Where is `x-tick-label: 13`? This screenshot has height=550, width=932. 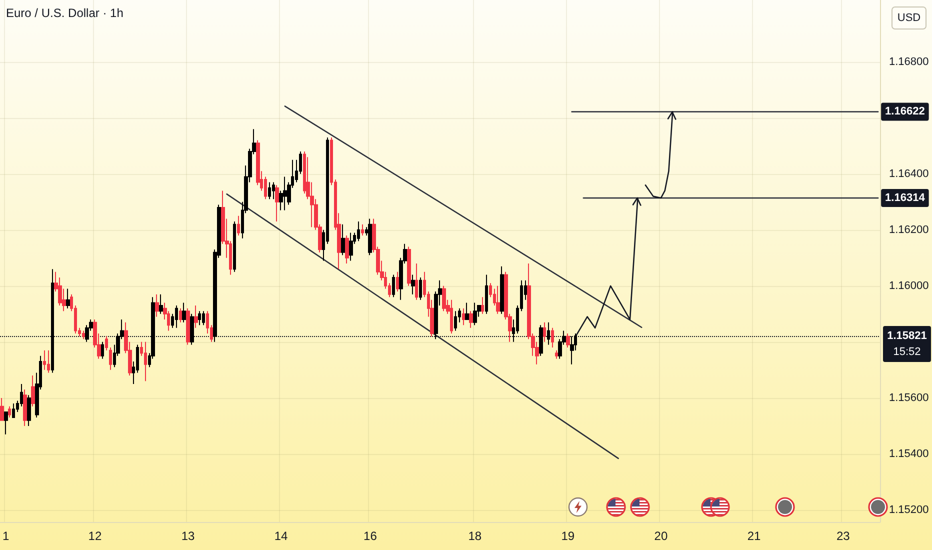 x-tick-label: 13 is located at coordinates (188, 536).